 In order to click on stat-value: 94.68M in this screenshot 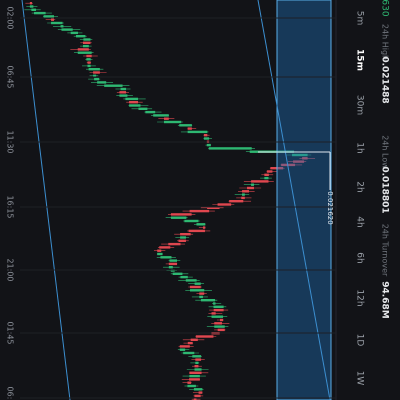, I will do `click(385, 299)`.